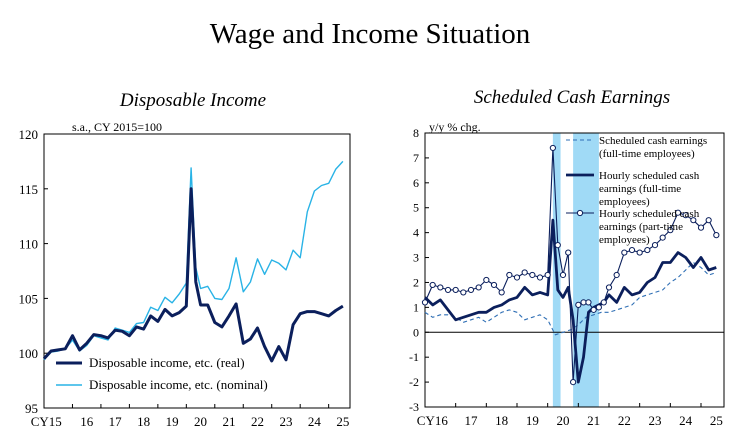 The height and width of the screenshot is (435, 740). I want to click on right-x-tick-label: 20, so click(563, 420).